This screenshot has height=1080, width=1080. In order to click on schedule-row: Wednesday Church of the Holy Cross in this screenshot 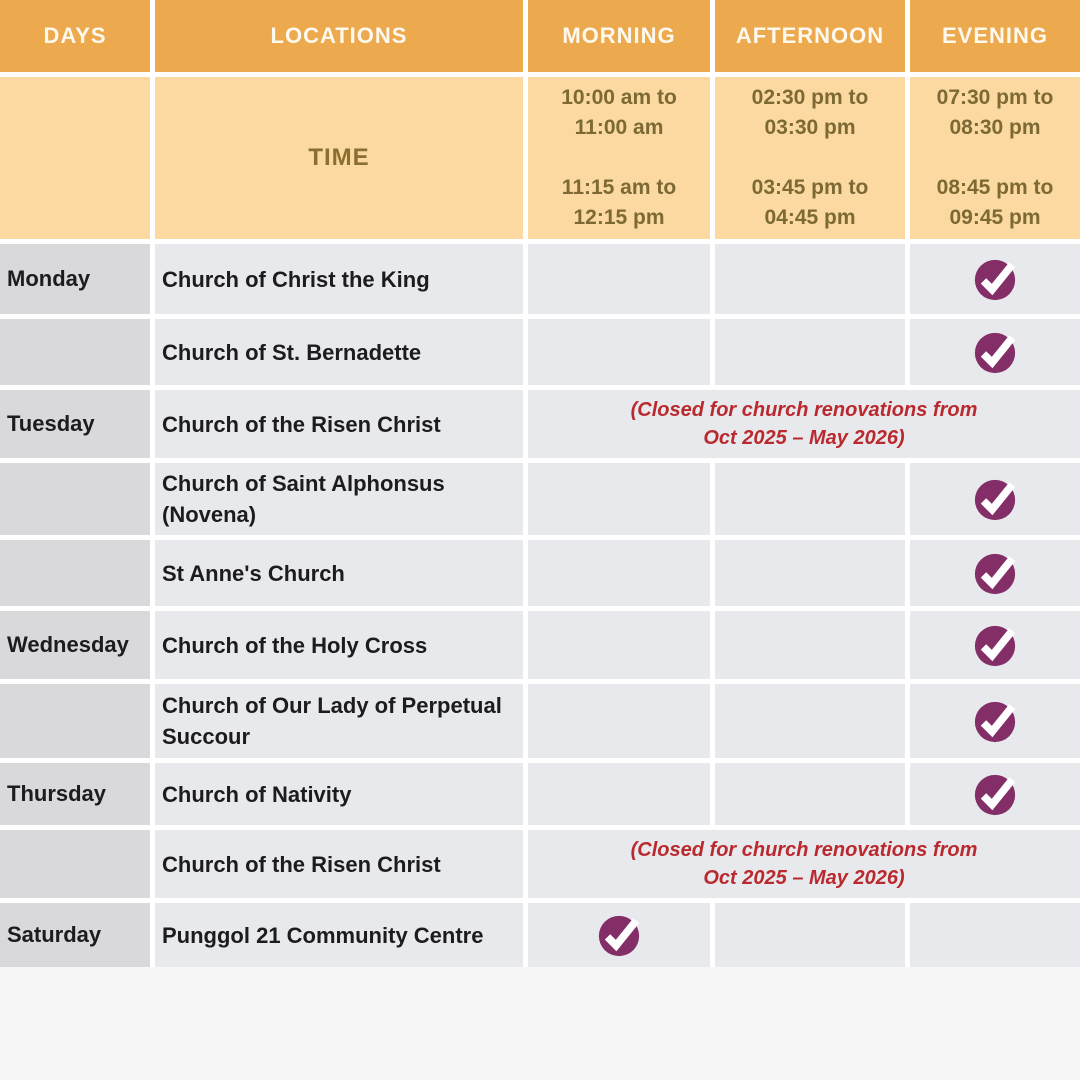, I will do `click(540, 645)`.